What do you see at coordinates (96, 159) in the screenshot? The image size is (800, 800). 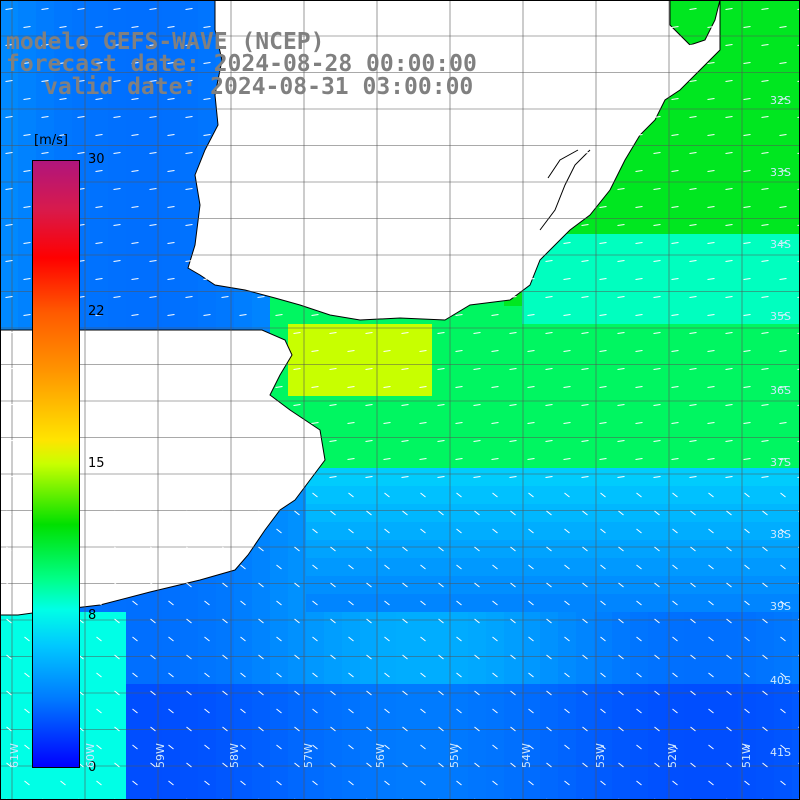 I see `colorbar-tick-30: 30` at bounding box center [96, 159].